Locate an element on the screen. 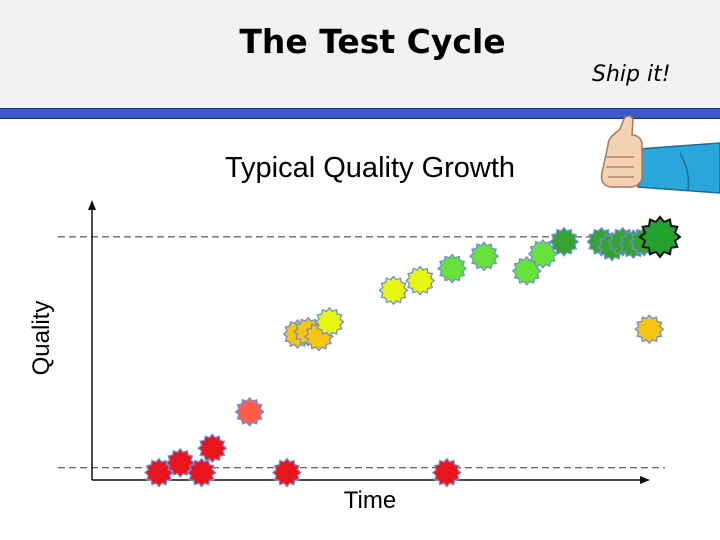 The image size is (720, 540). thumbs-up-icon is located at coordinates (660, 154).